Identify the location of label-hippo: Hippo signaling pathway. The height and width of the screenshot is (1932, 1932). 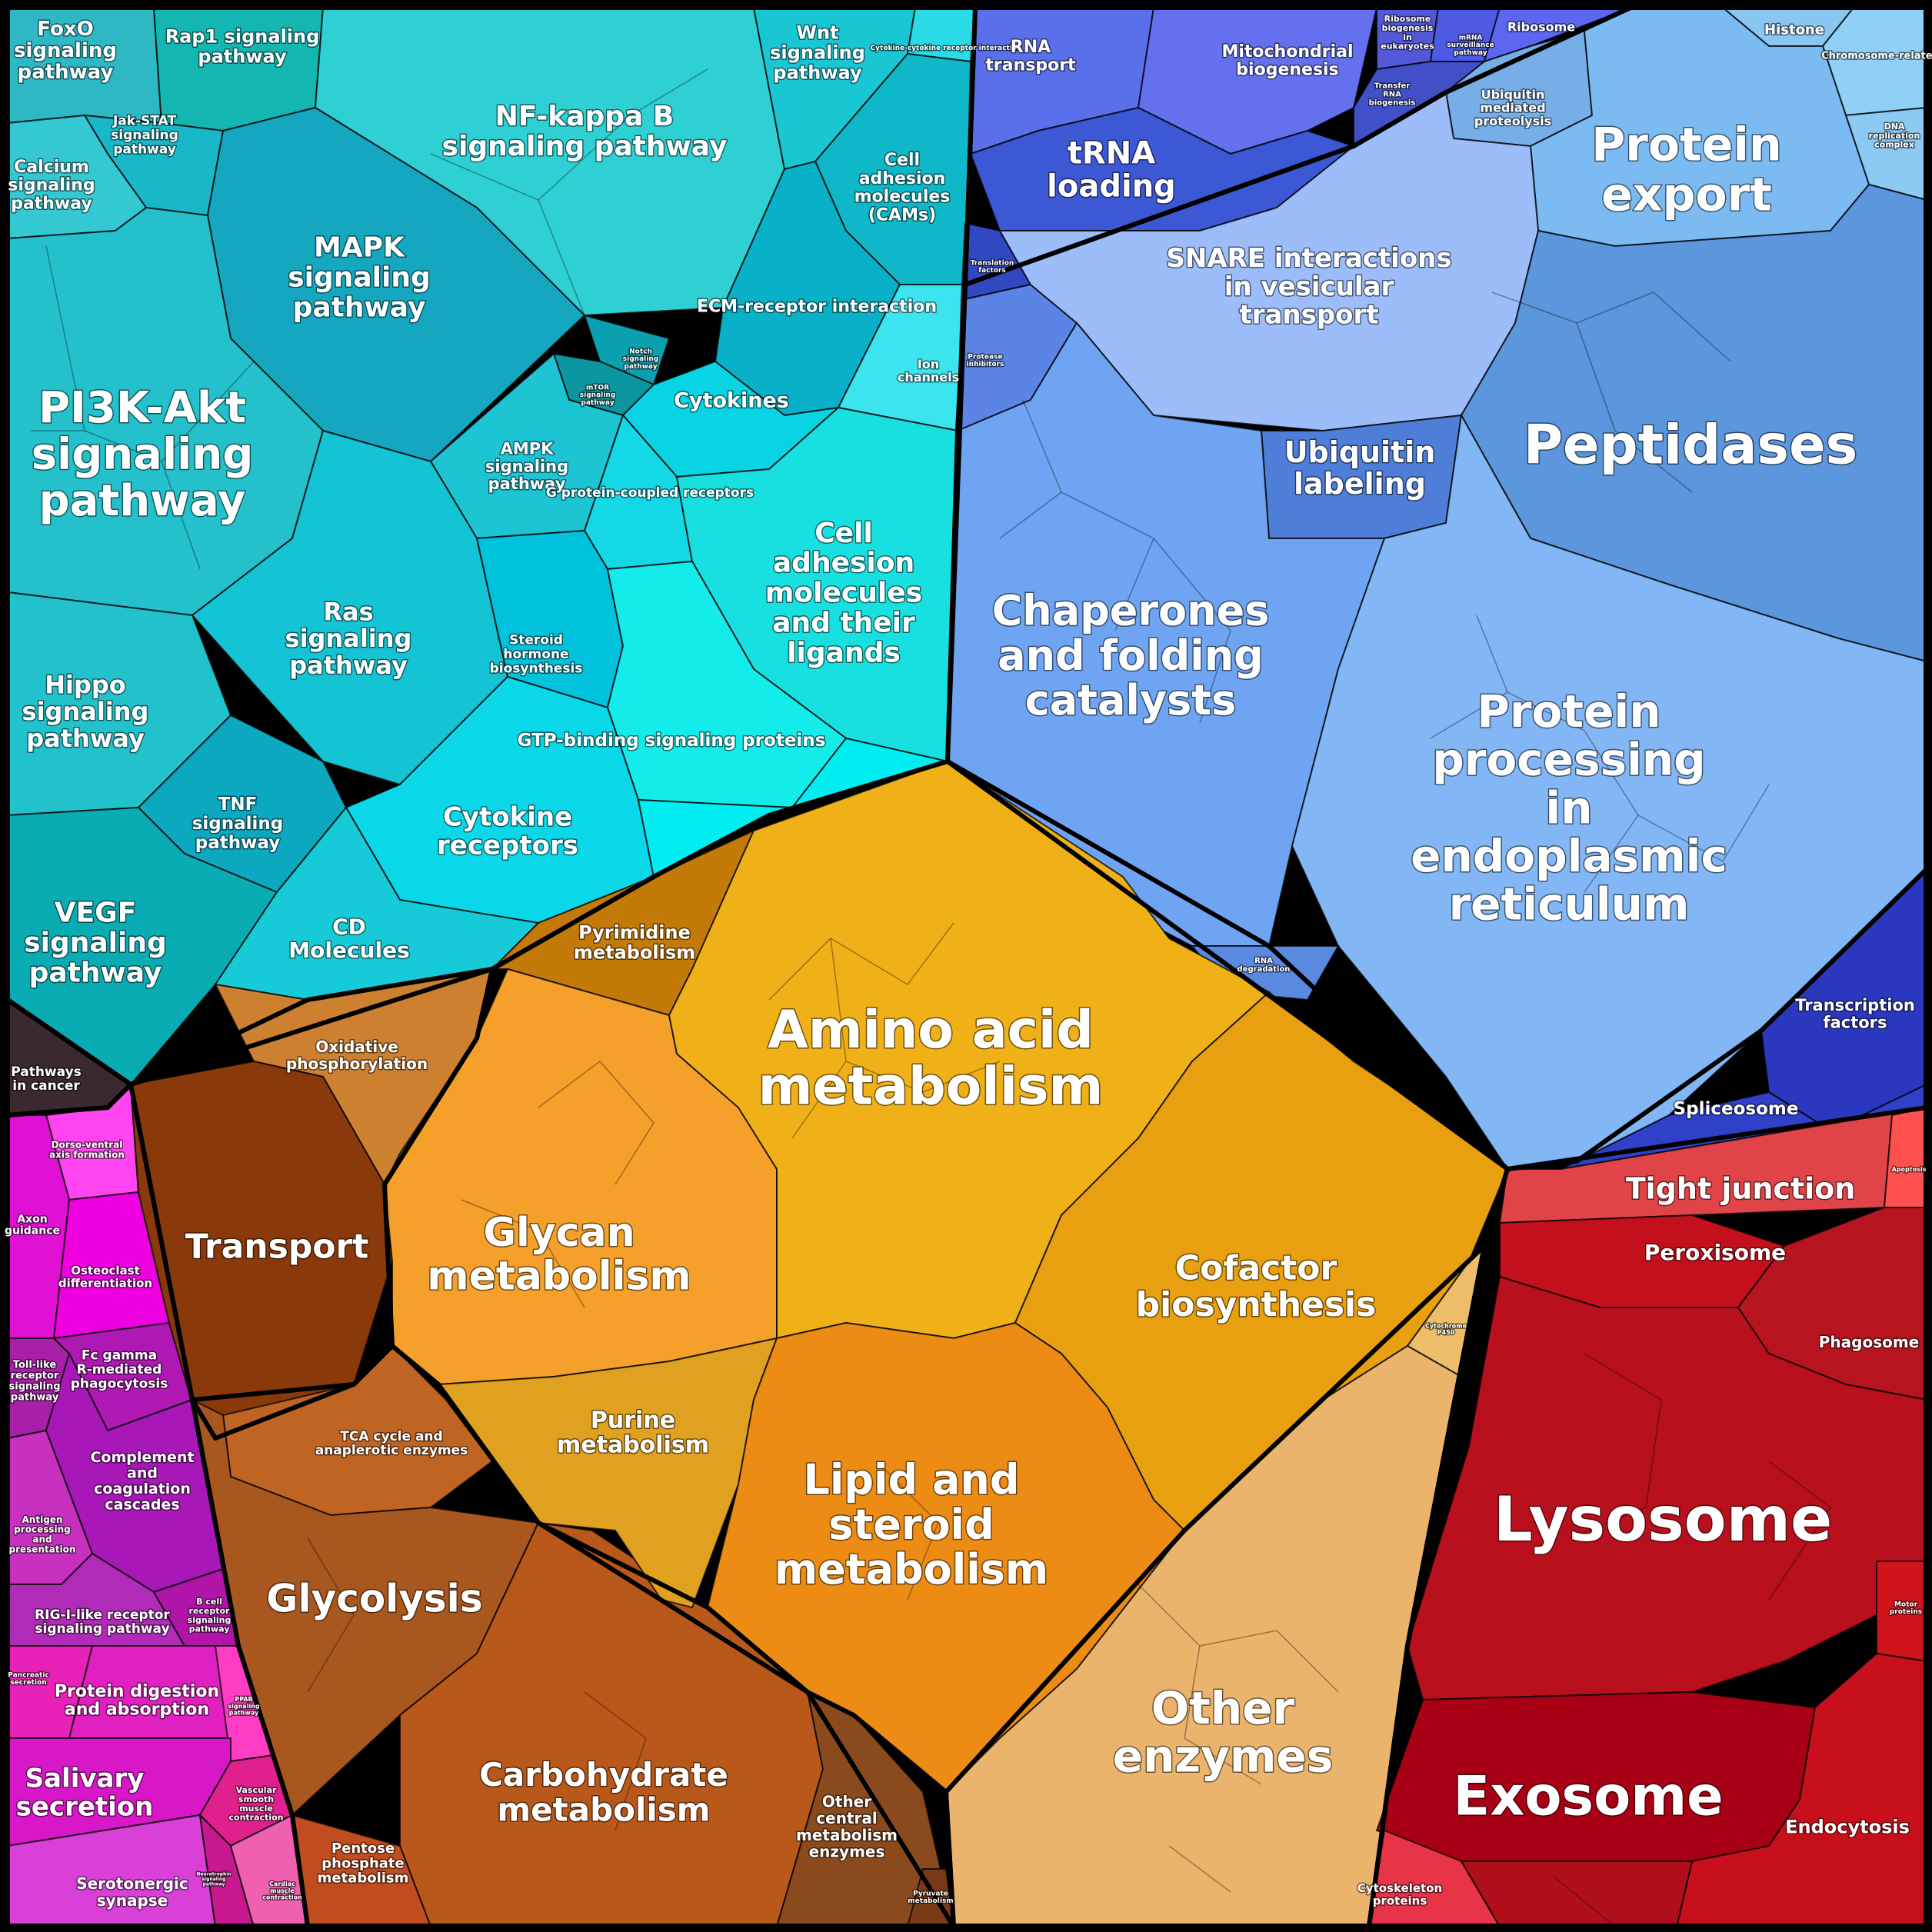
(85, 712).